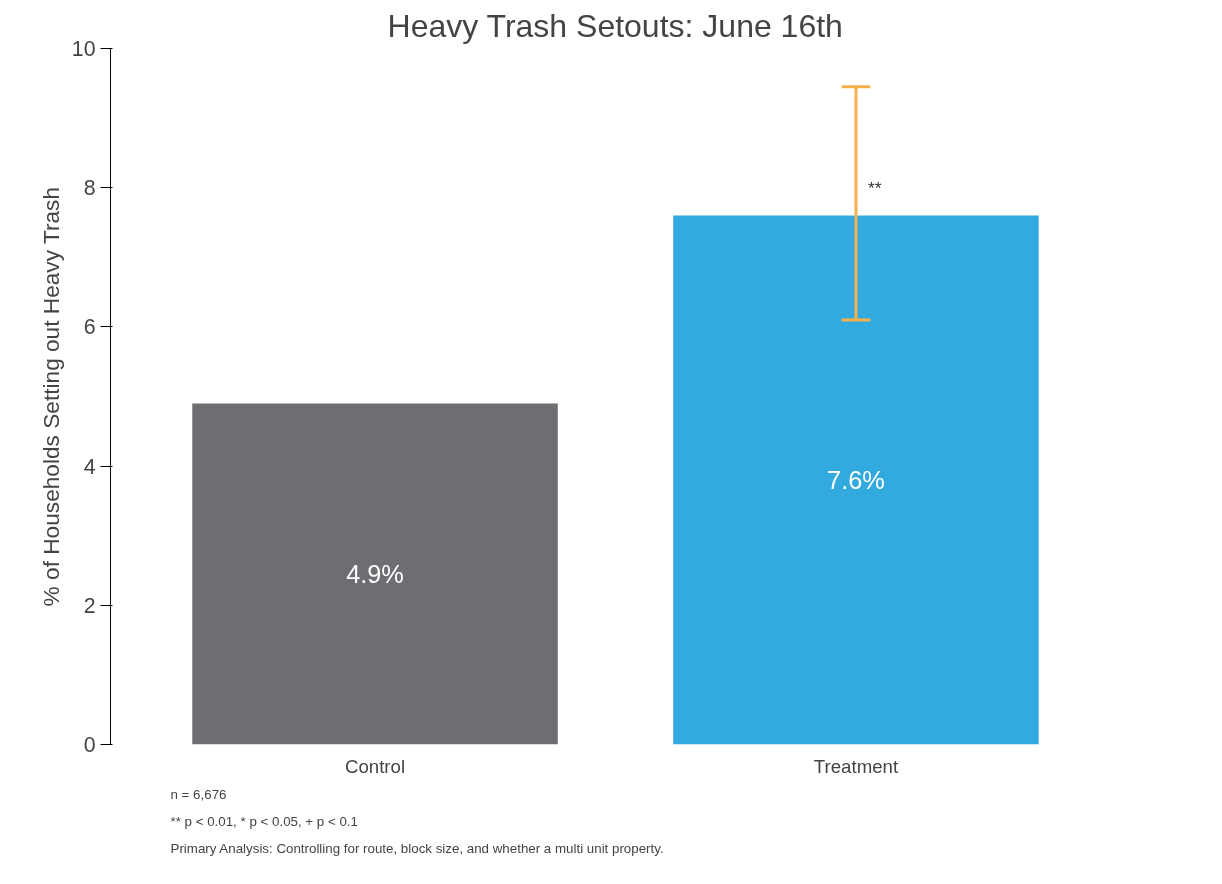  I want to click on annotation: **, so click(874, 187).